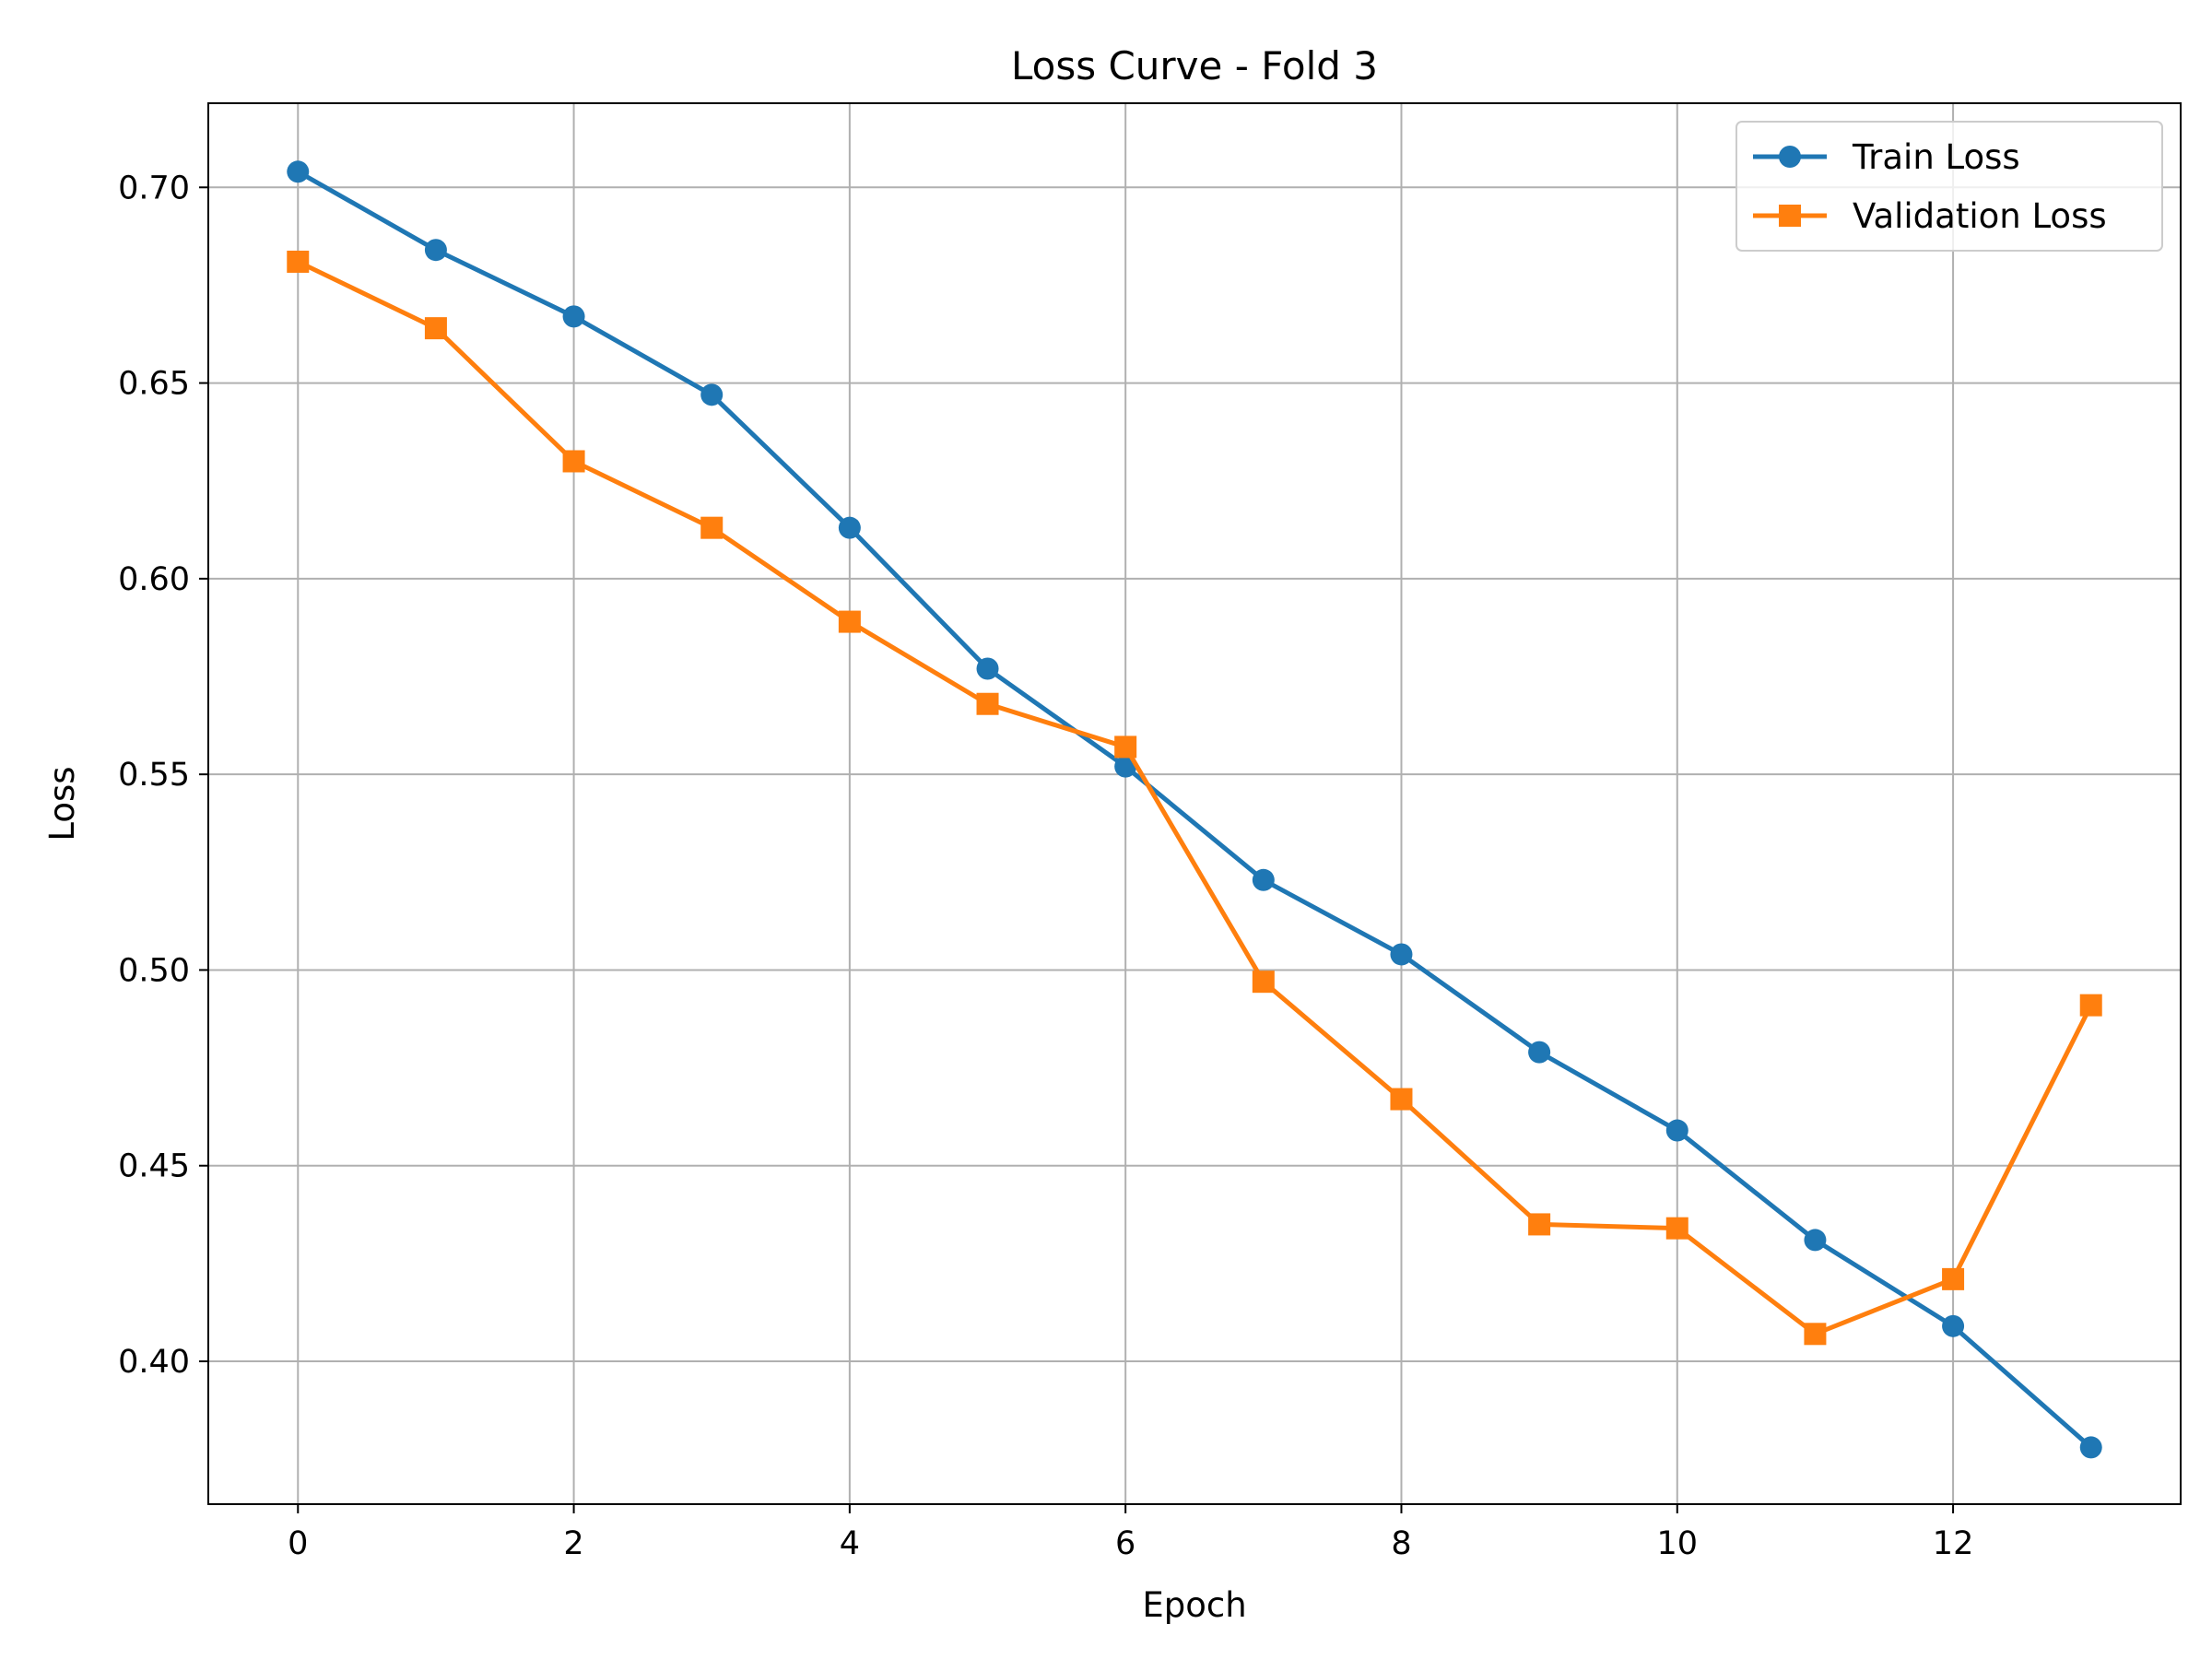  I want to click on x-tick-label: 2, so click(573, 1543).